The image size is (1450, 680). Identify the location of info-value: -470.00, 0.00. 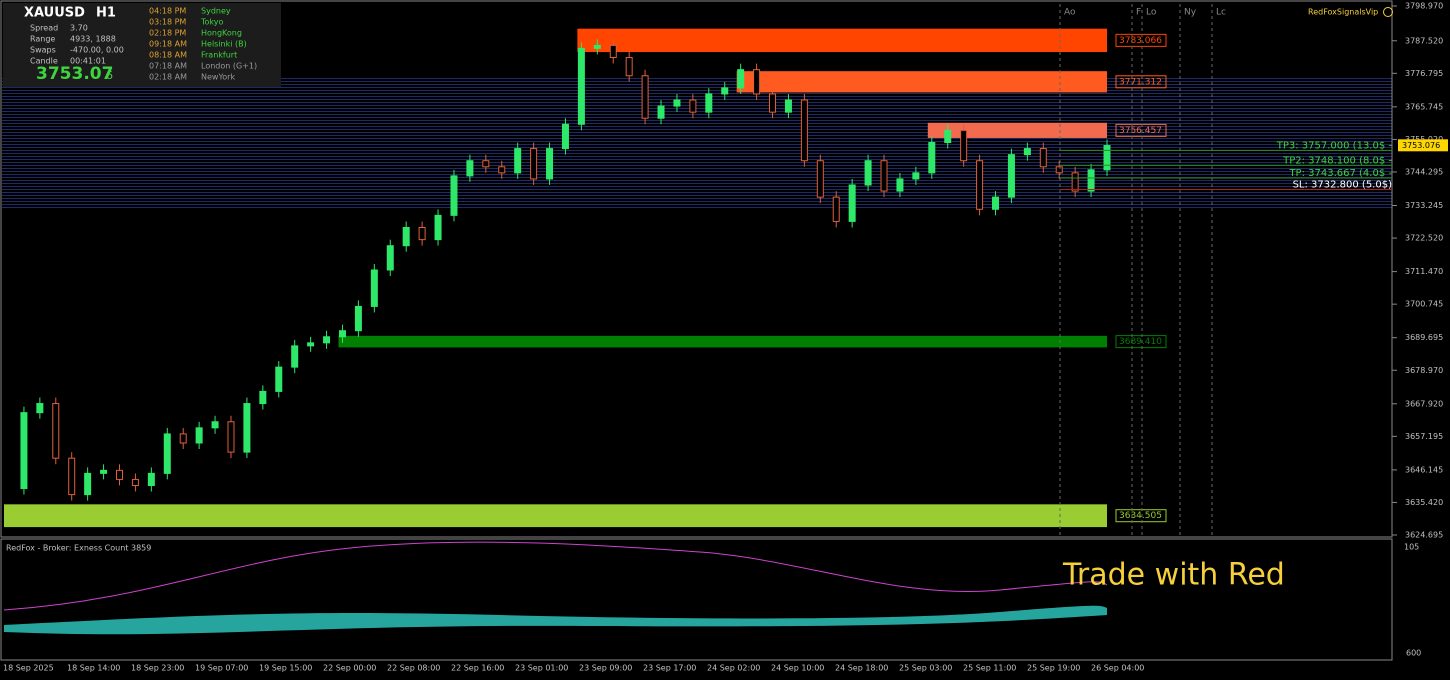
(97, 50).